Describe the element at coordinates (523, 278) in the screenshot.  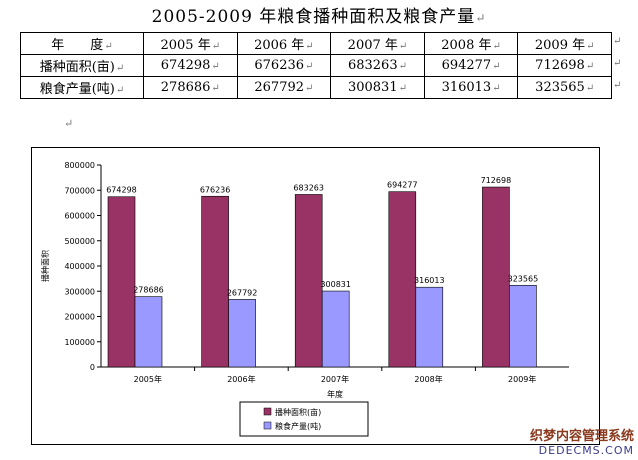
I see `data-label: 323565` at that location.